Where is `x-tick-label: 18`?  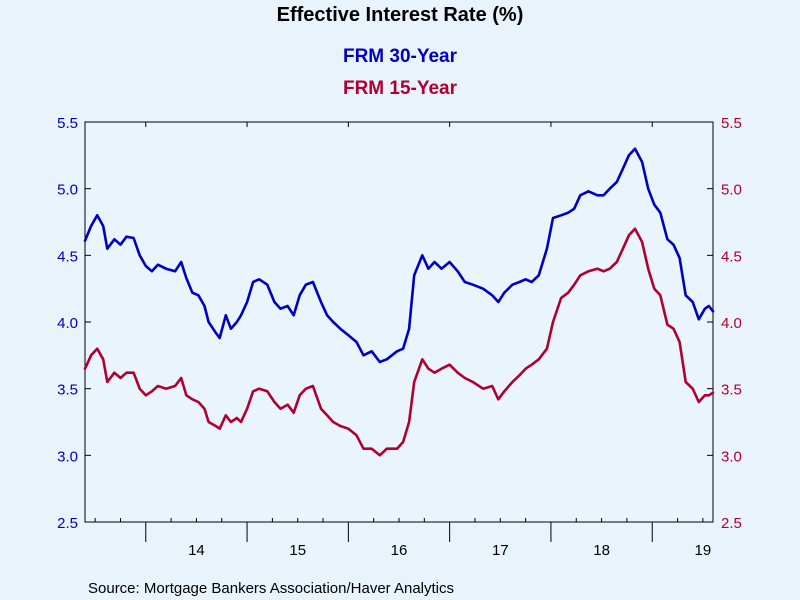 x-tick-label: 18 is located at coordinates (601, 550).